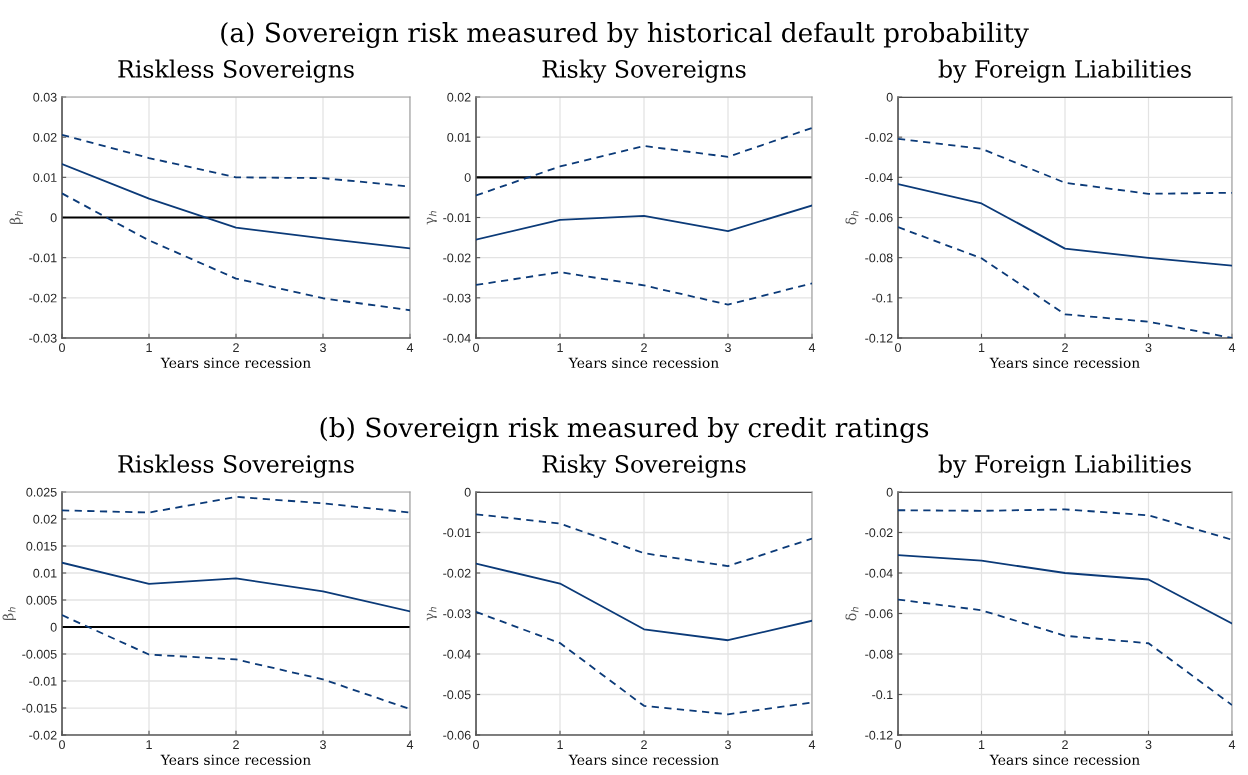  What do you see at coordinates (457, 695) in the screenshot?
I see `y-tick-label: -0.05` at bounding box center [457, 695].